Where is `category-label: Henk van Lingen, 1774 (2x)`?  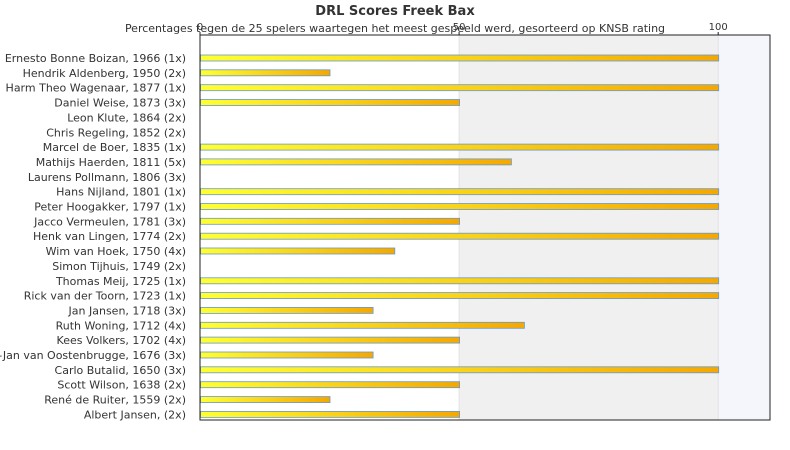
category-label: Henk van Lingen, 1774 (2x) is located at coordinates (109, 236).